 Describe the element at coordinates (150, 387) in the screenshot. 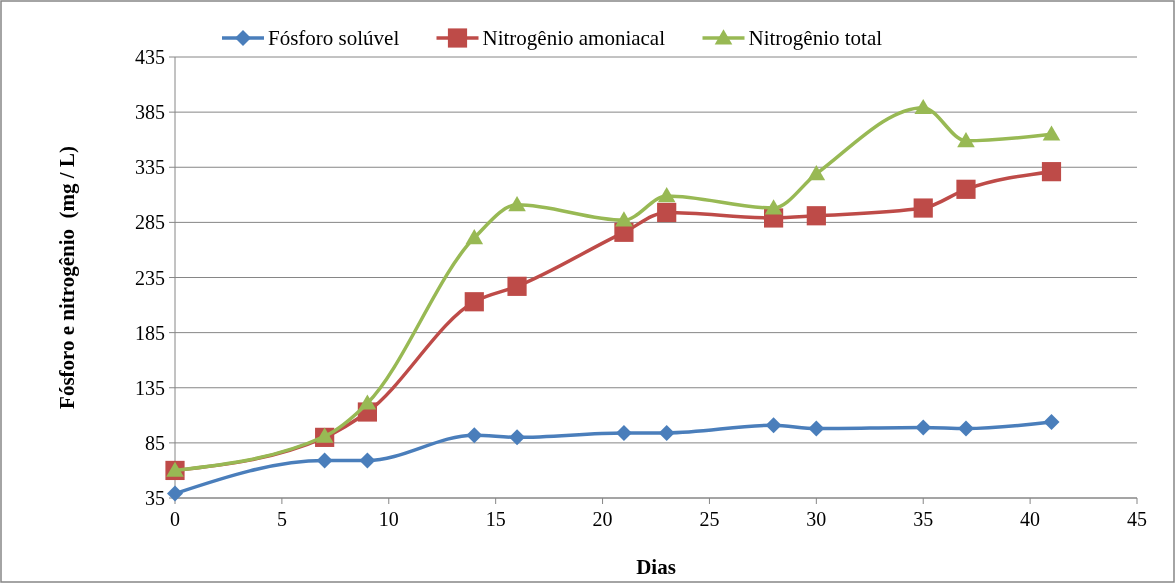

I see `y-tick-label: 135` at that location.